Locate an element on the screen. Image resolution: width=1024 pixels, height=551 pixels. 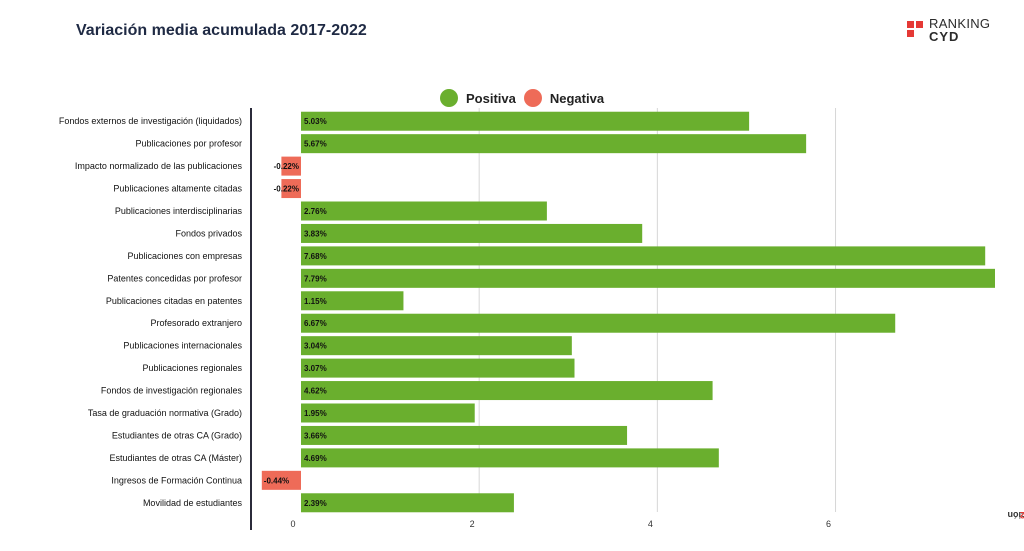
category-label: Estudiantes de otras CA (Máster) is located at coordinates (175, 458).